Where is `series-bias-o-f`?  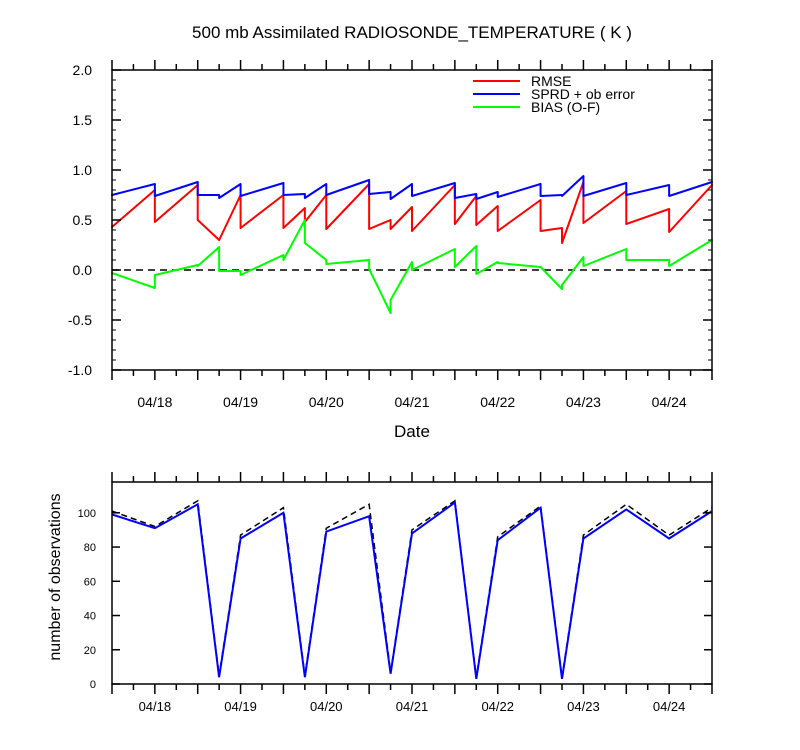 series-bias-o-f is located at coordinates (412, 266).